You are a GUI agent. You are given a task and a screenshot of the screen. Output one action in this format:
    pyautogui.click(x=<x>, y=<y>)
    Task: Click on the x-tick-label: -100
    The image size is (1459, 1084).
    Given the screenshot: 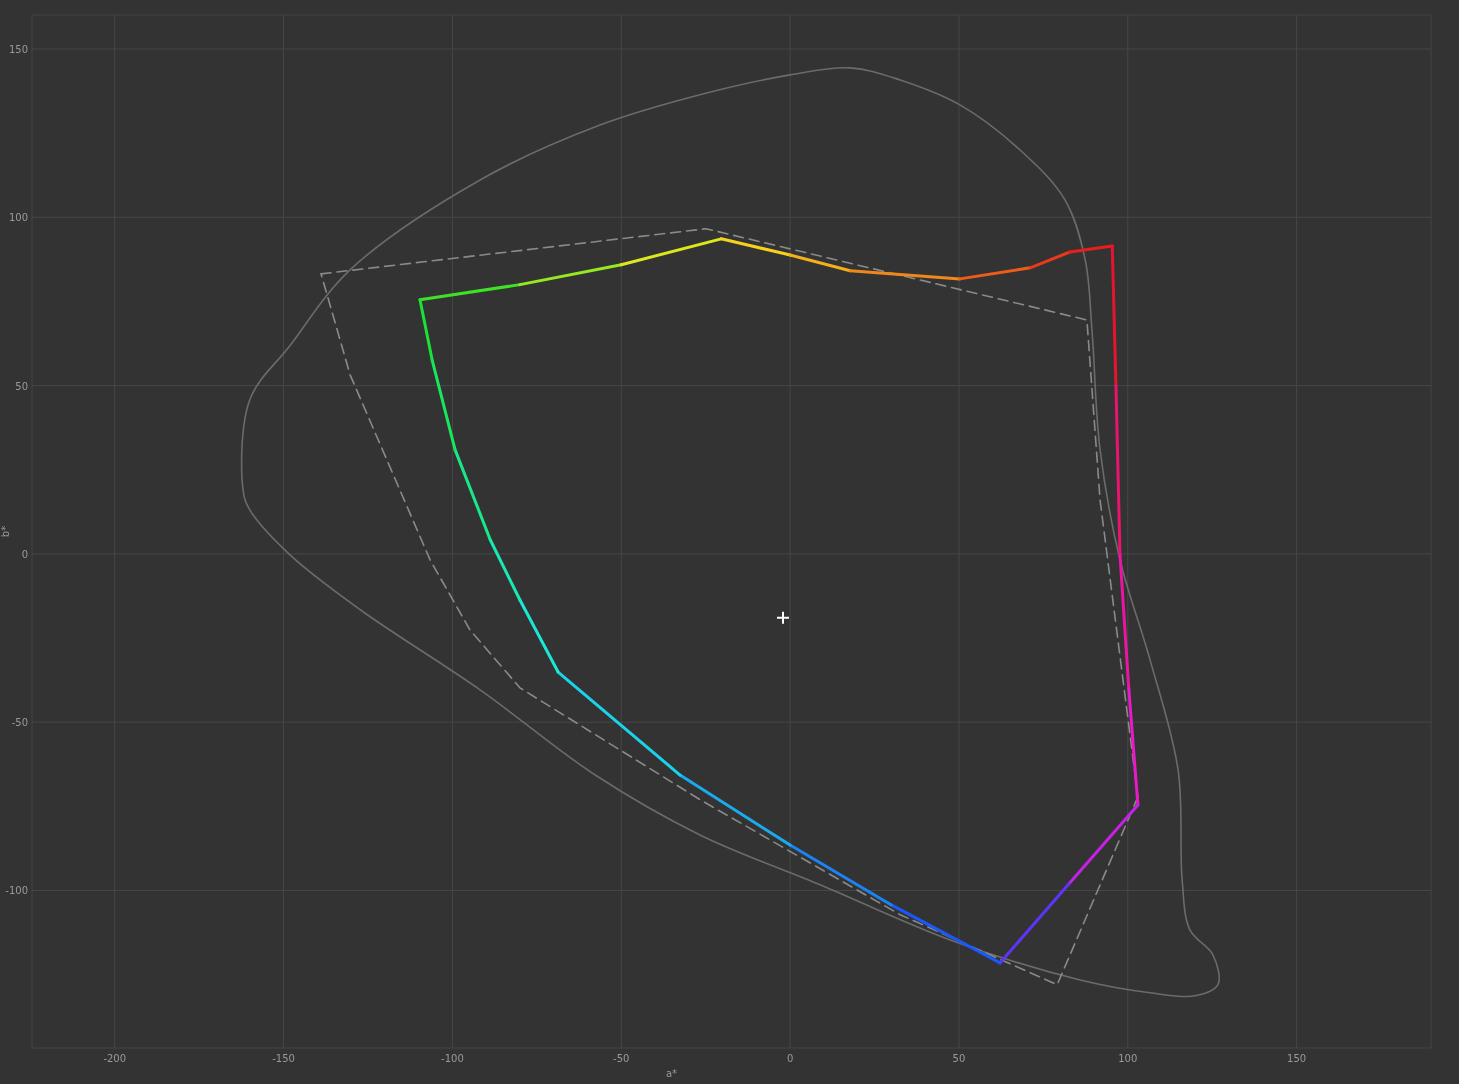 What is the action you would take?
    pyautogui.click(x=452, y=1058)
    